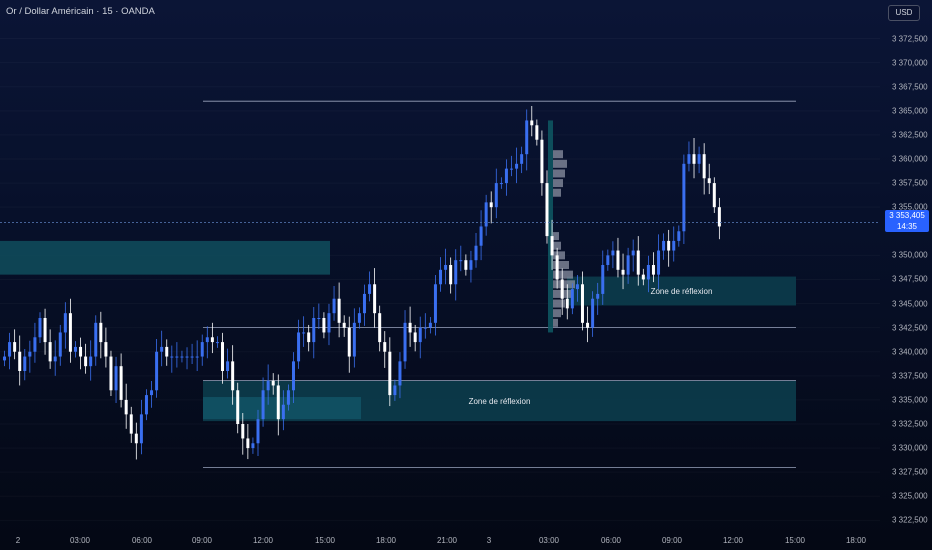 The height and width of the screenshot is (550, 932). What do you see at coordinates (795, 540) in the screenshot?
I see `time-tick-label: 15:00` at bounding box center [795, 540].